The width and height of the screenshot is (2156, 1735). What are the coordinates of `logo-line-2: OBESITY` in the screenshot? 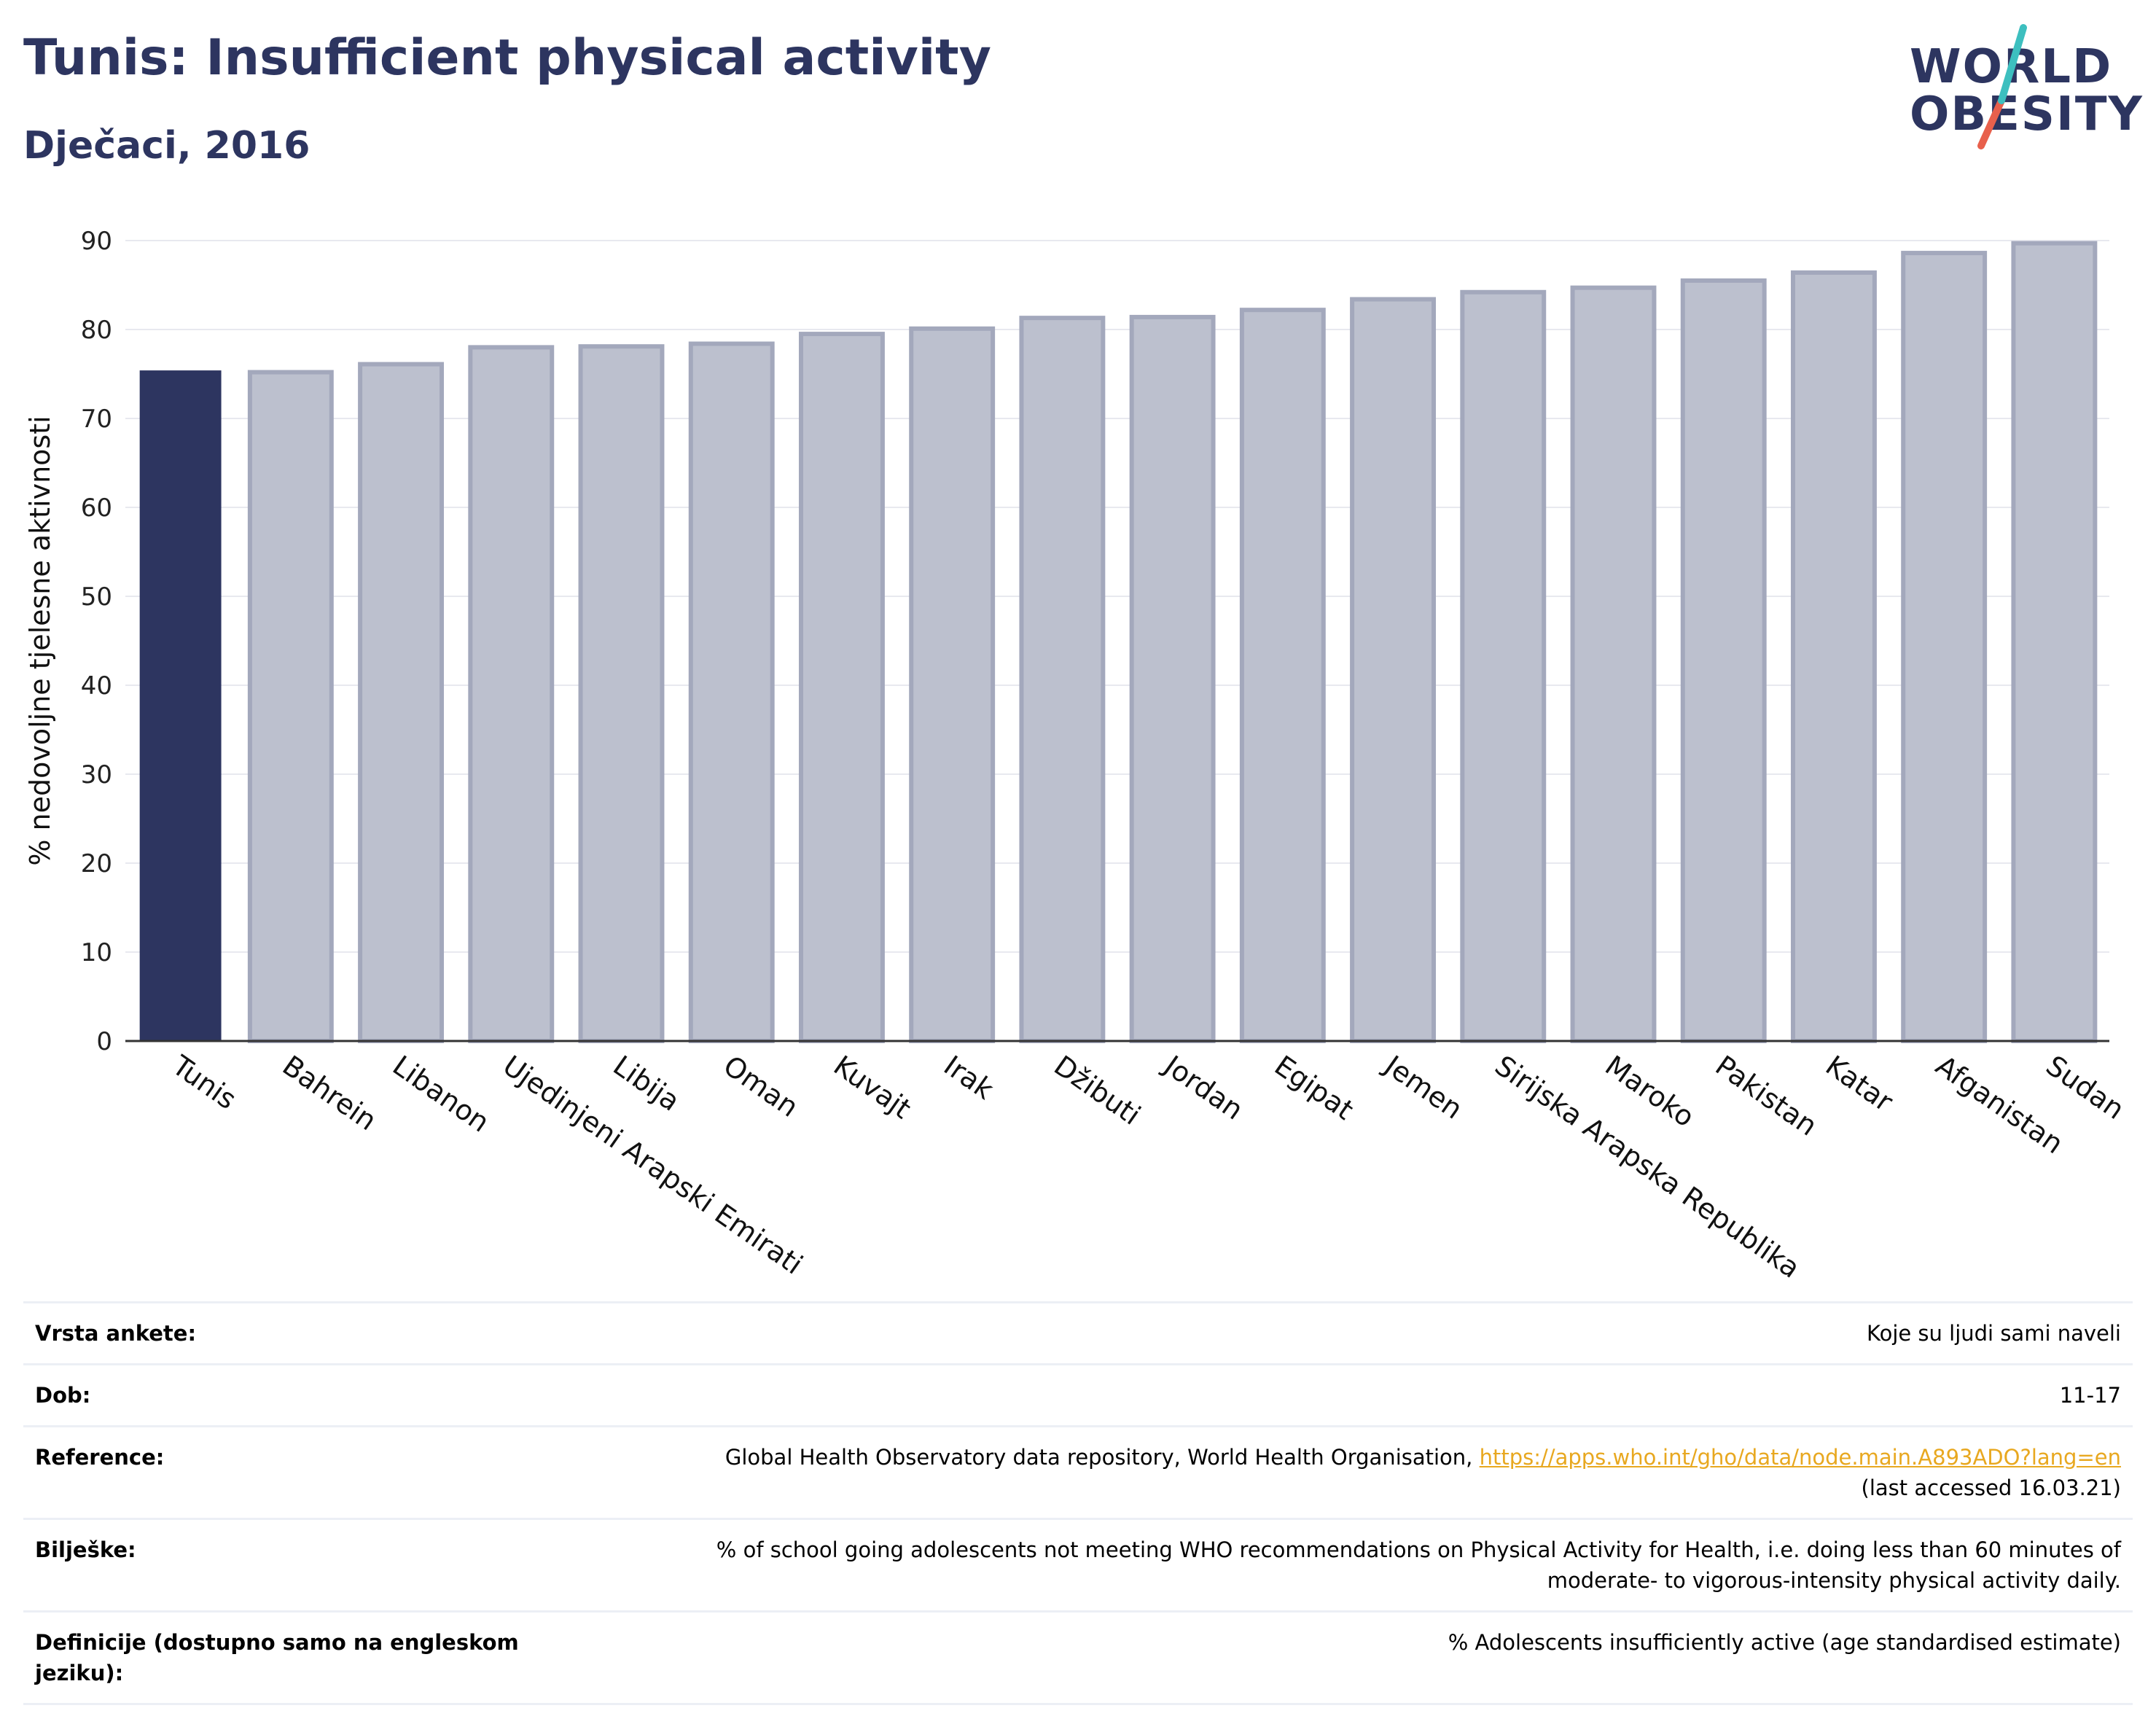 It's located at (2027, 114).